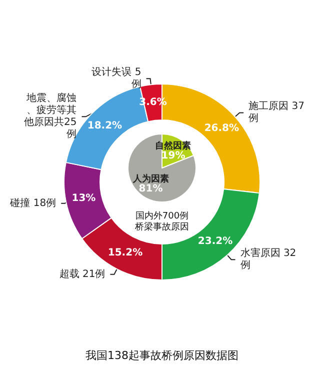 The width and height of the screenshot is (324, 374). I want to click on data-label: 23.2%, so click(215, 242).